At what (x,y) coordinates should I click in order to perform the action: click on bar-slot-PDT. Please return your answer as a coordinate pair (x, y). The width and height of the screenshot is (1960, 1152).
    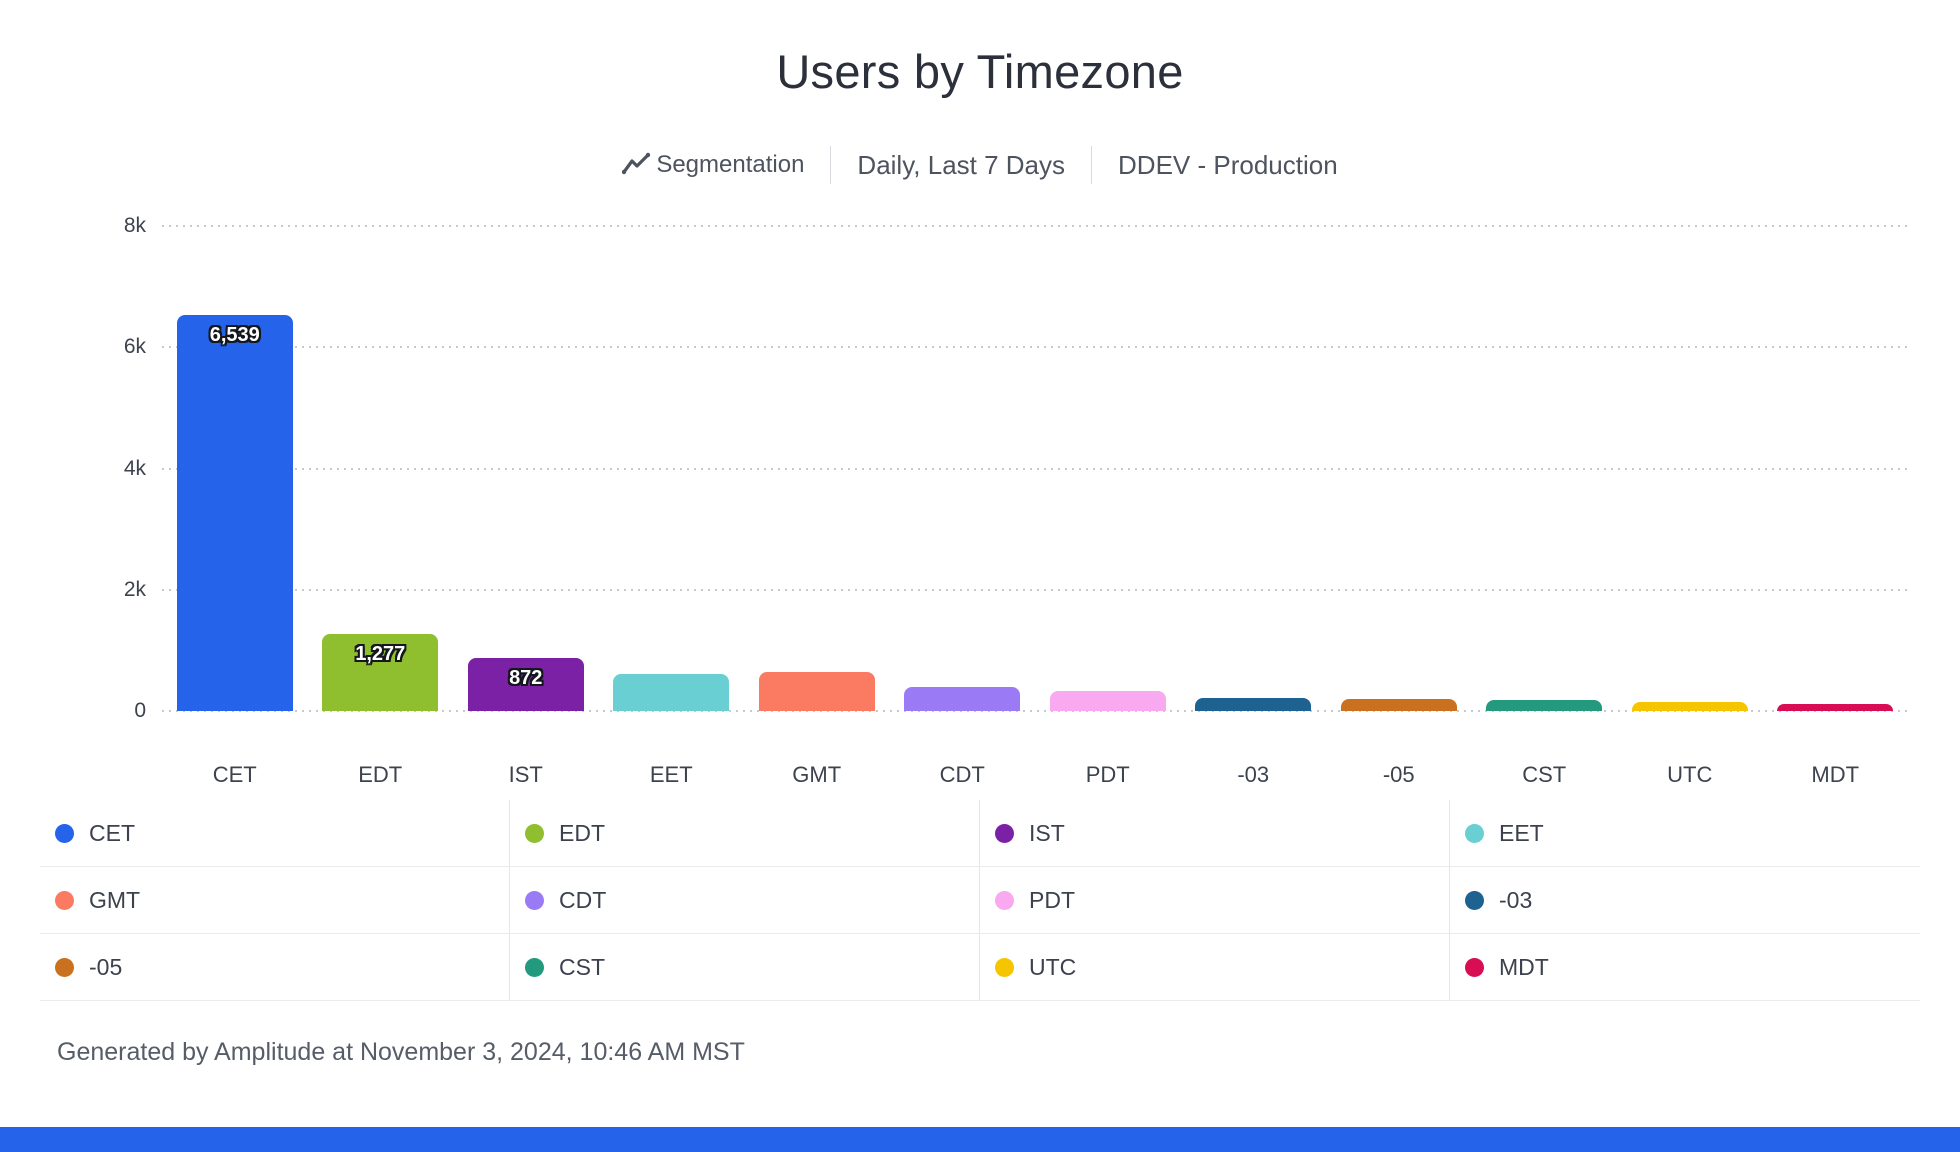
    Looking at the image, I should click on (1108, 468).